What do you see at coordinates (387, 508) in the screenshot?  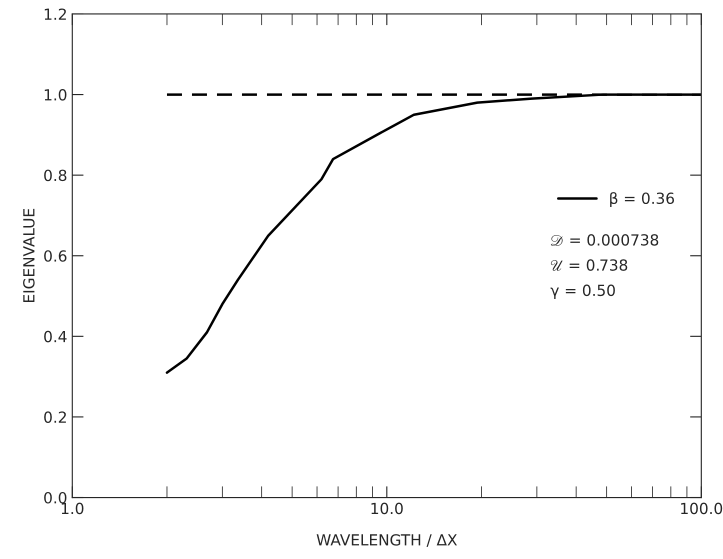 I see `x-tick-label: 10.0` at bounding box center [387, 508].